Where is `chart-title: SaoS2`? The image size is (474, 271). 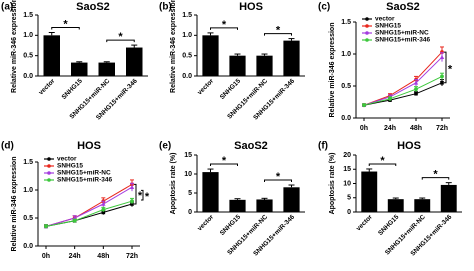
chart-title: SaoS2 is located at coordinates (403, 7).